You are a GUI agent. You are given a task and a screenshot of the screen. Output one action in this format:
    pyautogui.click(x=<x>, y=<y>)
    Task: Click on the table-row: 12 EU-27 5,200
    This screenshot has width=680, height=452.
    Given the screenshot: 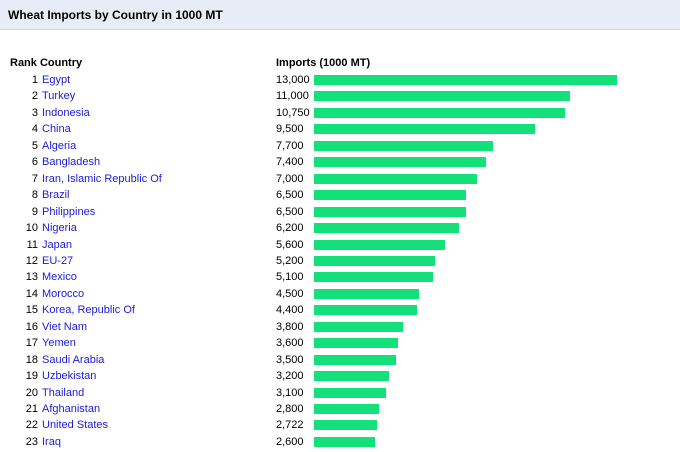 What is the action you would take?
    pyautogui.click(x=340, y=262)
    